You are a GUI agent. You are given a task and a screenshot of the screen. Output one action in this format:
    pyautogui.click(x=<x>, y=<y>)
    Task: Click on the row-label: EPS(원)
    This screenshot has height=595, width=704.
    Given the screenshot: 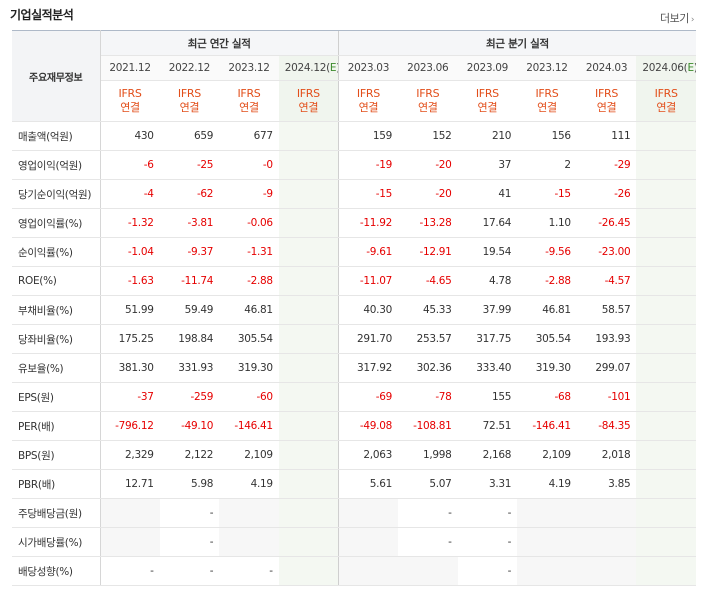 What is the action you would take?
    pyautogui.click(x=56, y=397)
    